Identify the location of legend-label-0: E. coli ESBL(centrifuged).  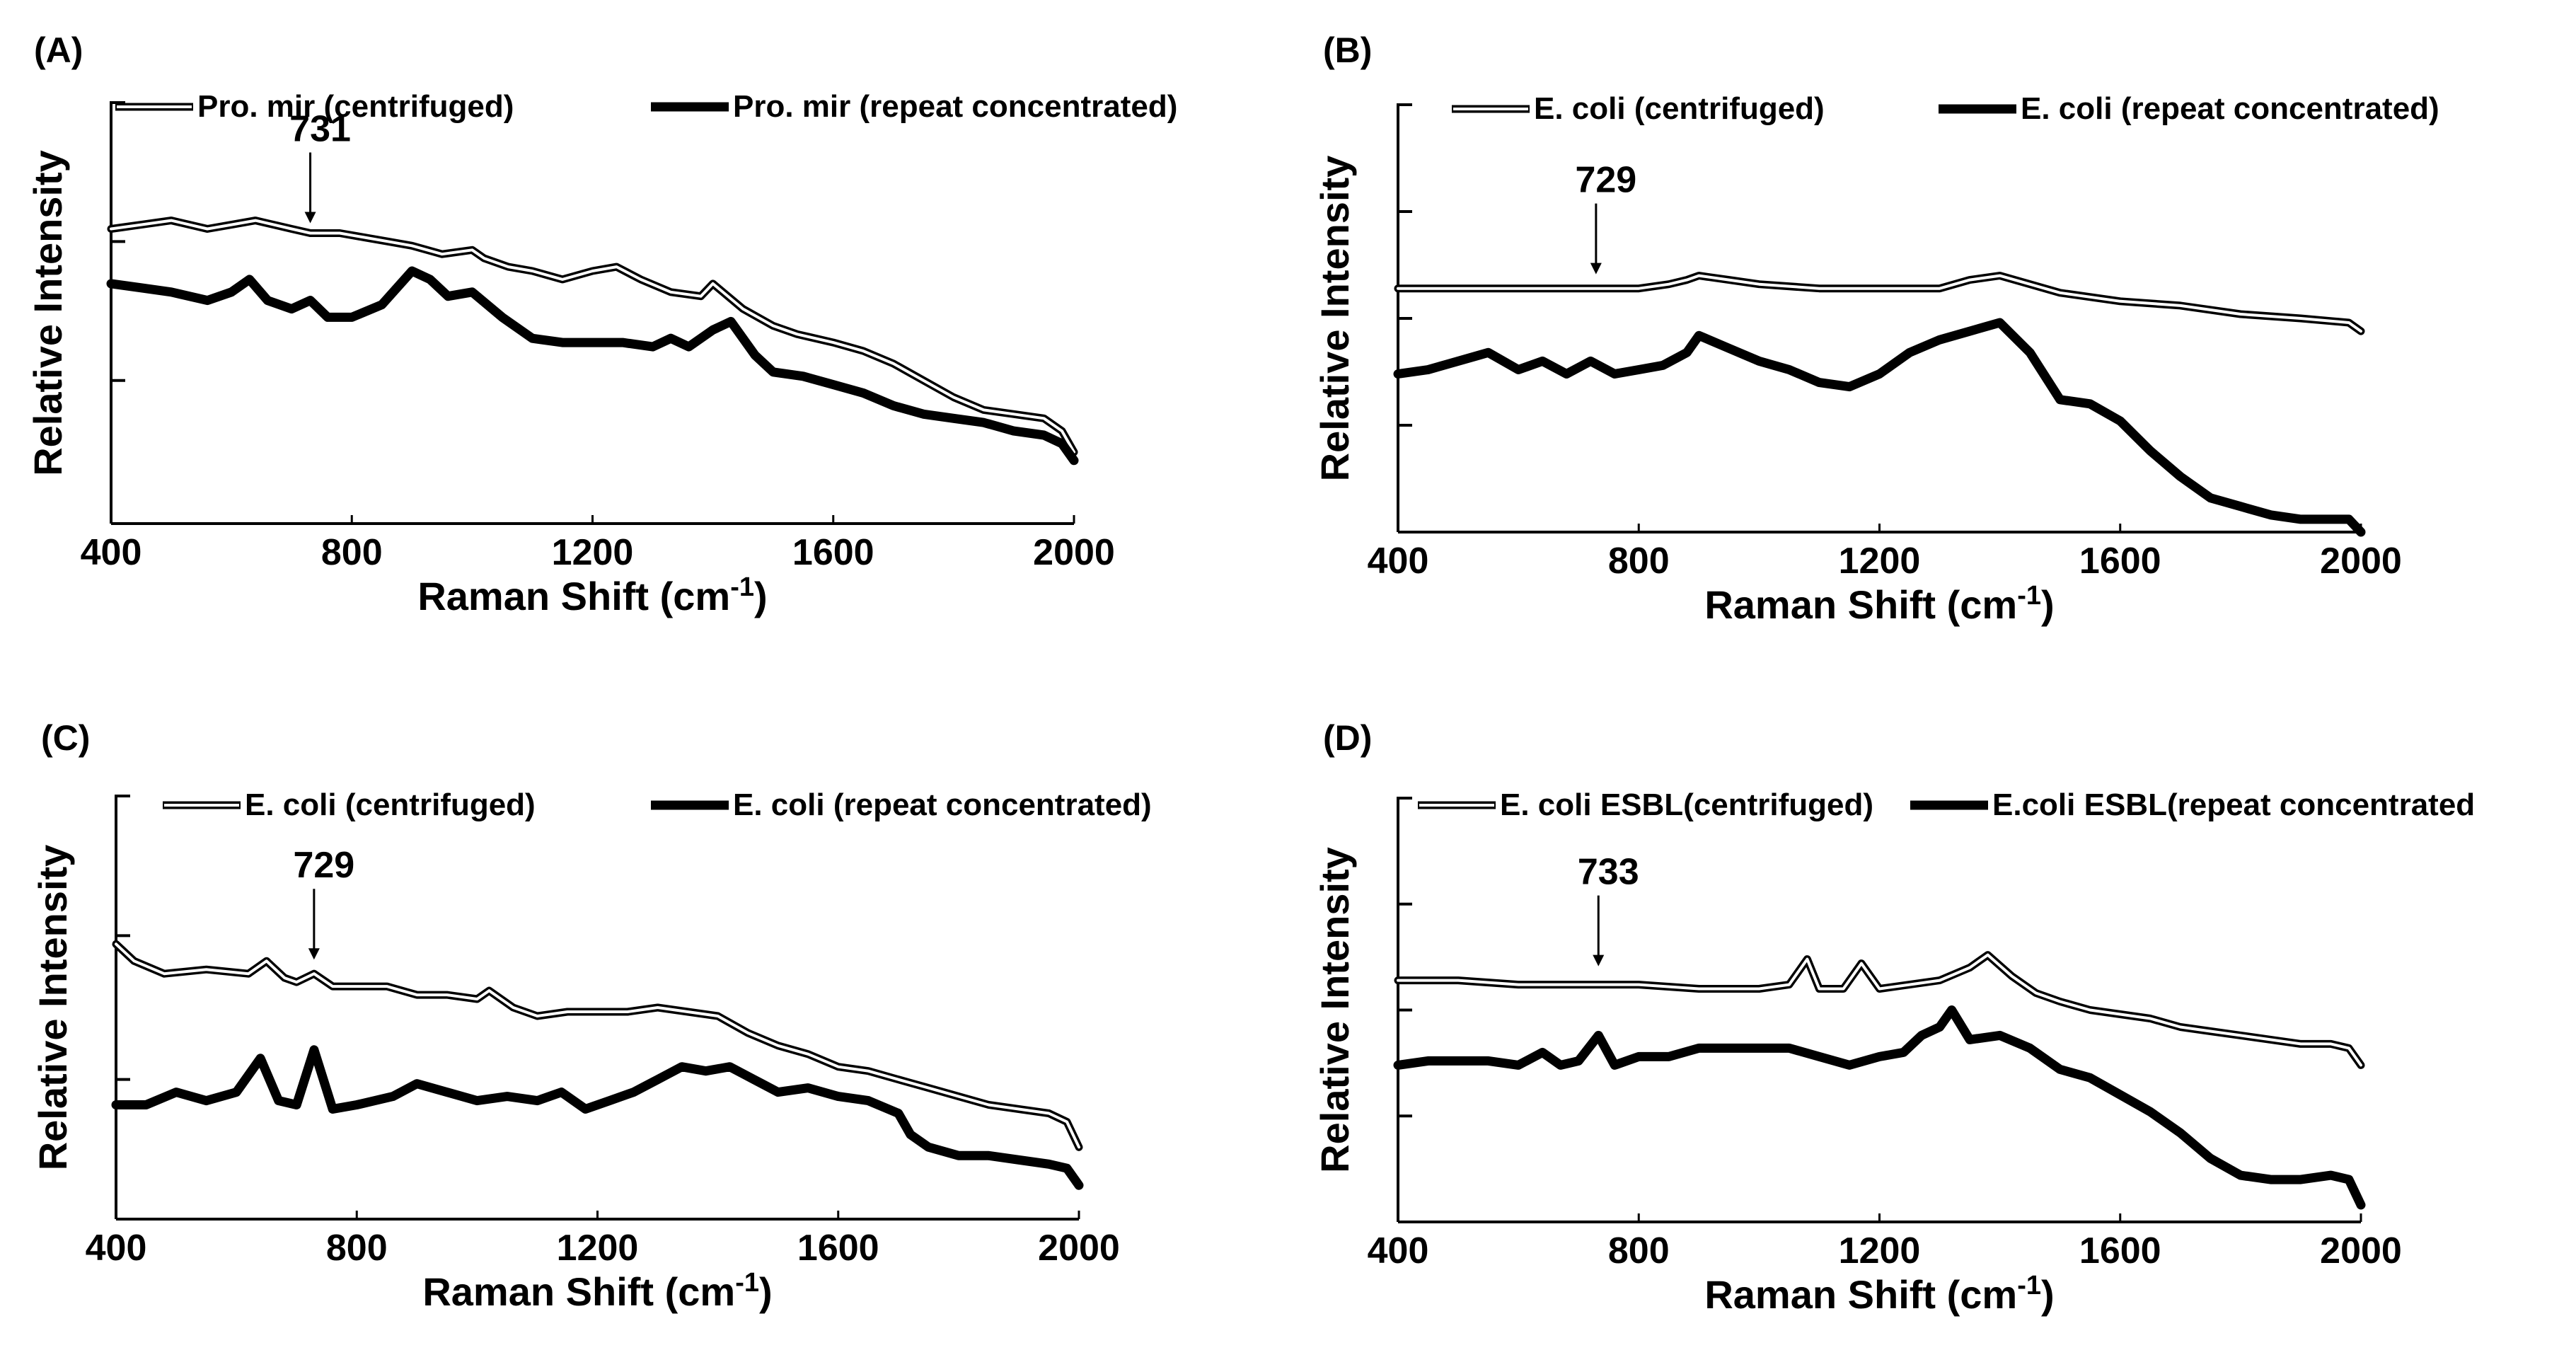
(1686, 805).